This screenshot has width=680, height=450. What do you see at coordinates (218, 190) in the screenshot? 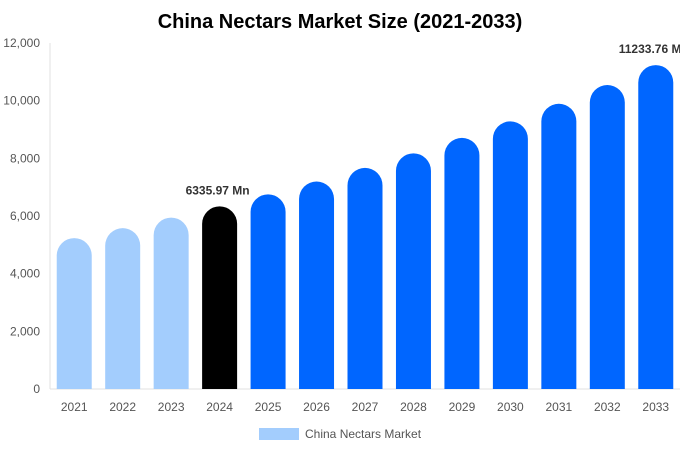
I see `data-label: 6335.97 Mn` at bounding box center [218, 190].